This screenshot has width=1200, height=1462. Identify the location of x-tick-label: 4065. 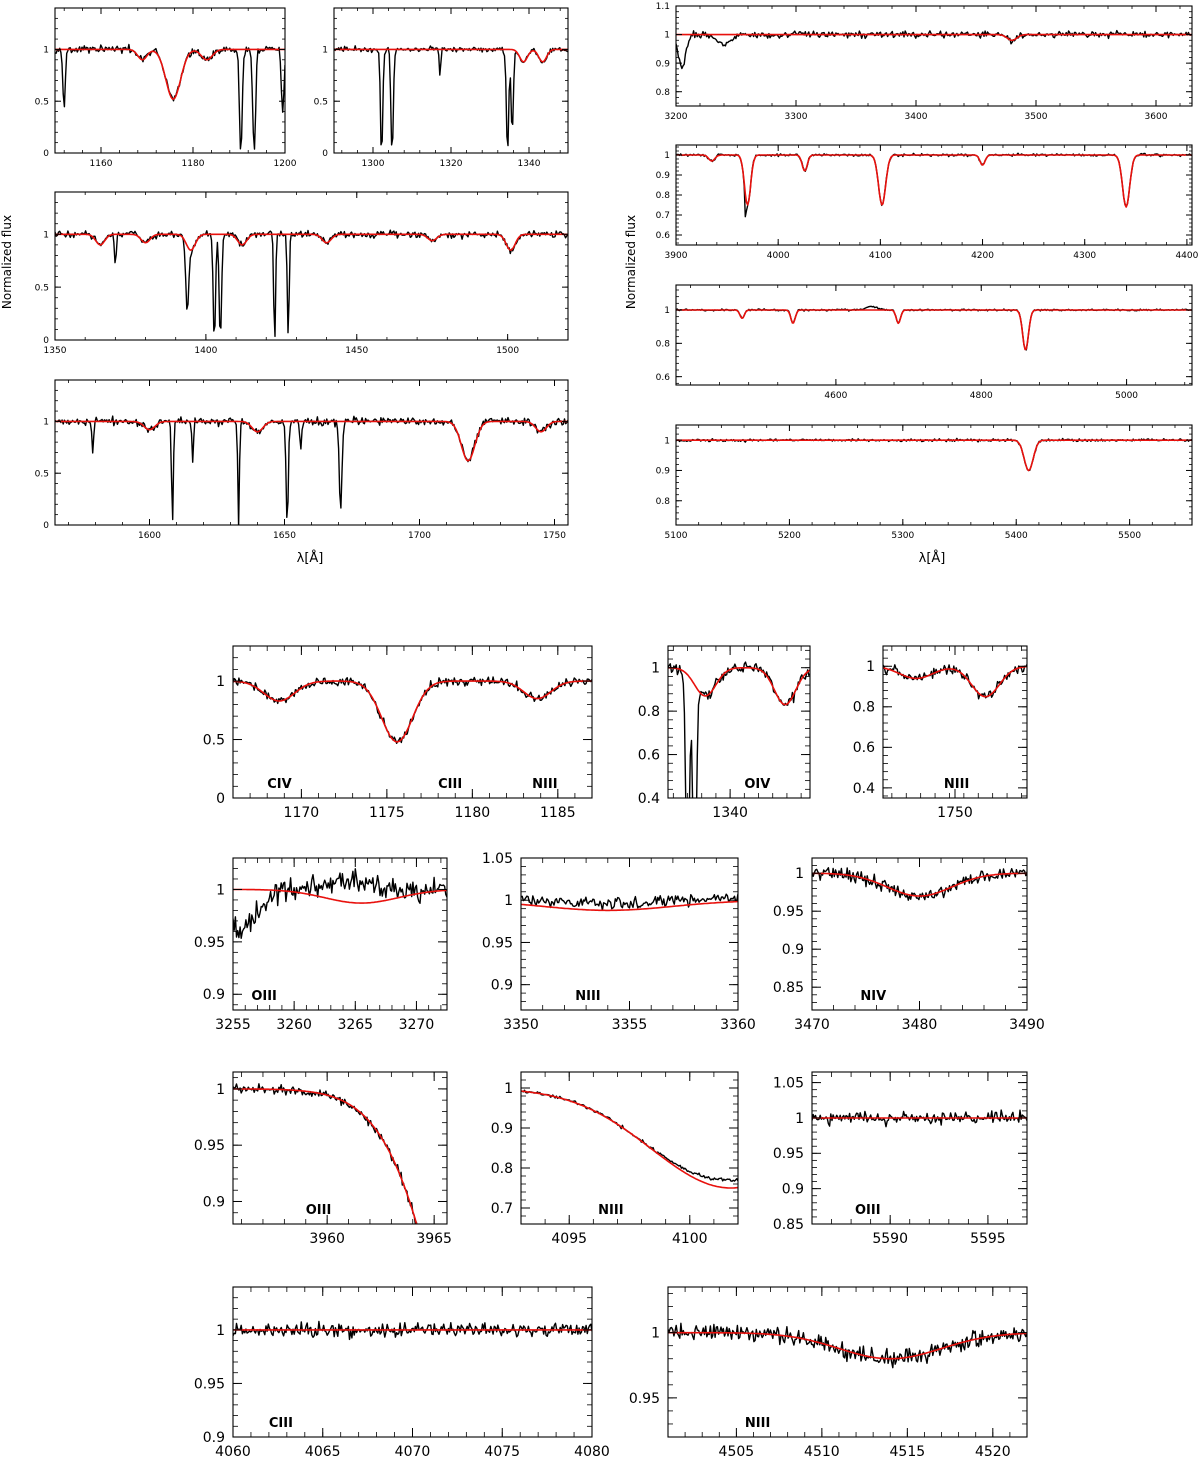
(323, 1452).